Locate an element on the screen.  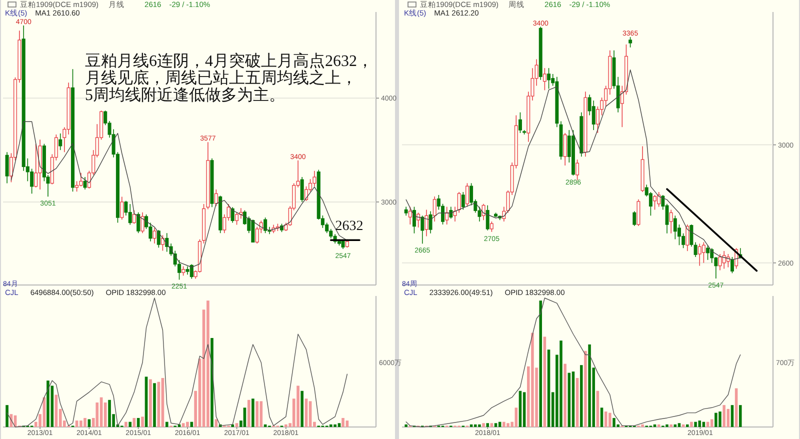
annotation: 2632 is located at coordinates (349, 226).